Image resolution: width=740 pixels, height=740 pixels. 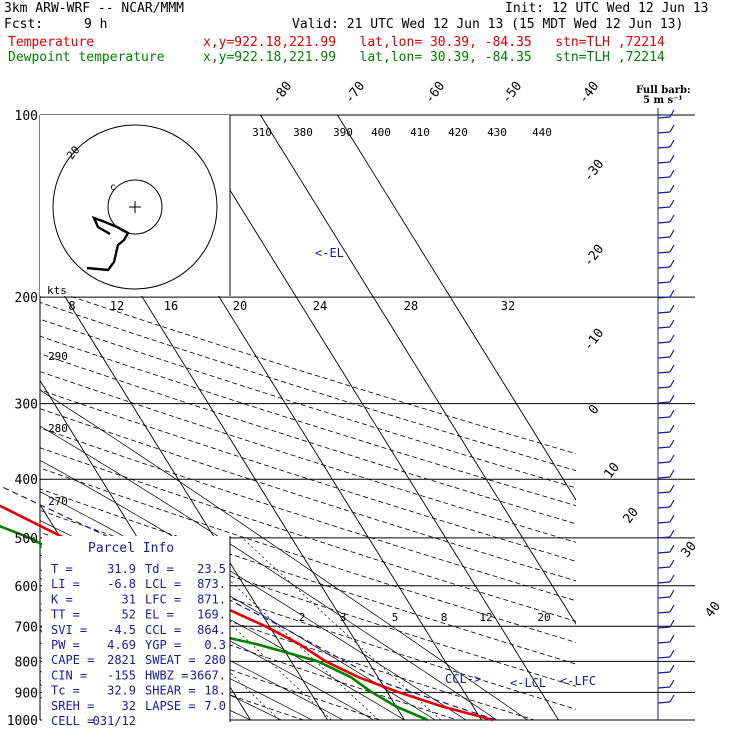 What do you see at coordinates (485, 617) in the screenshot?
I see `mixing-ratio-label: 12` at bounding box center [485, 617].